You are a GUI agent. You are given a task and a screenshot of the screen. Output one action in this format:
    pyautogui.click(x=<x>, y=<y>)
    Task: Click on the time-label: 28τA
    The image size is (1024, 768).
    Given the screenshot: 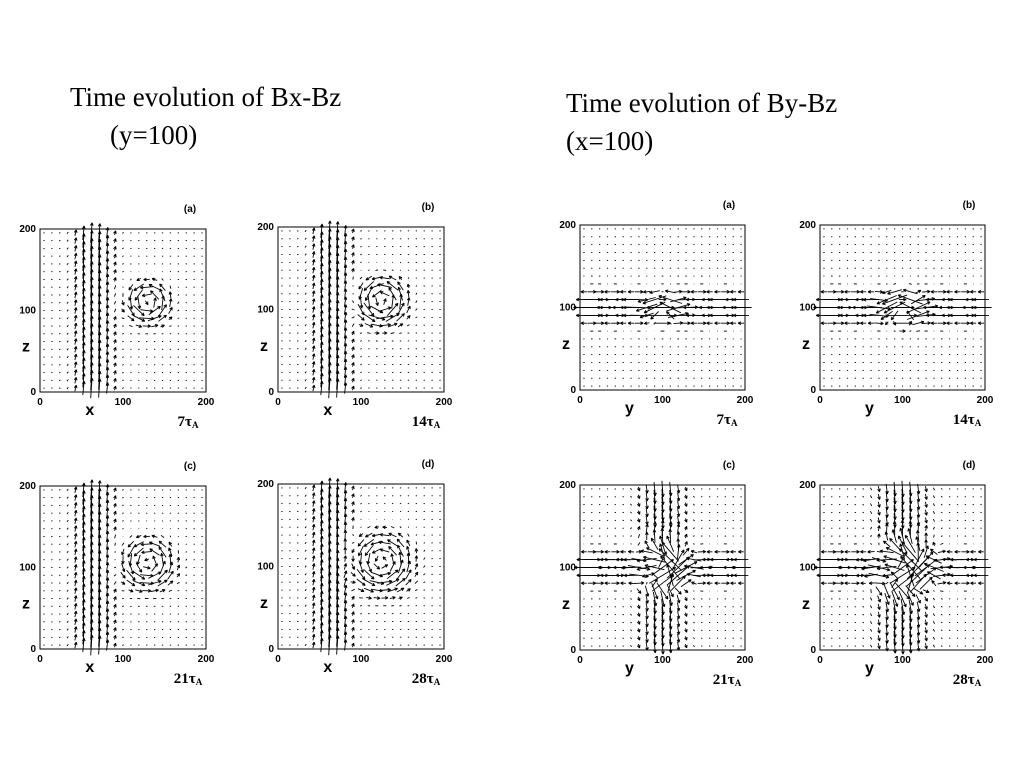 What is the action you would take?
    pyautogui.click(x=967, y=680)
    